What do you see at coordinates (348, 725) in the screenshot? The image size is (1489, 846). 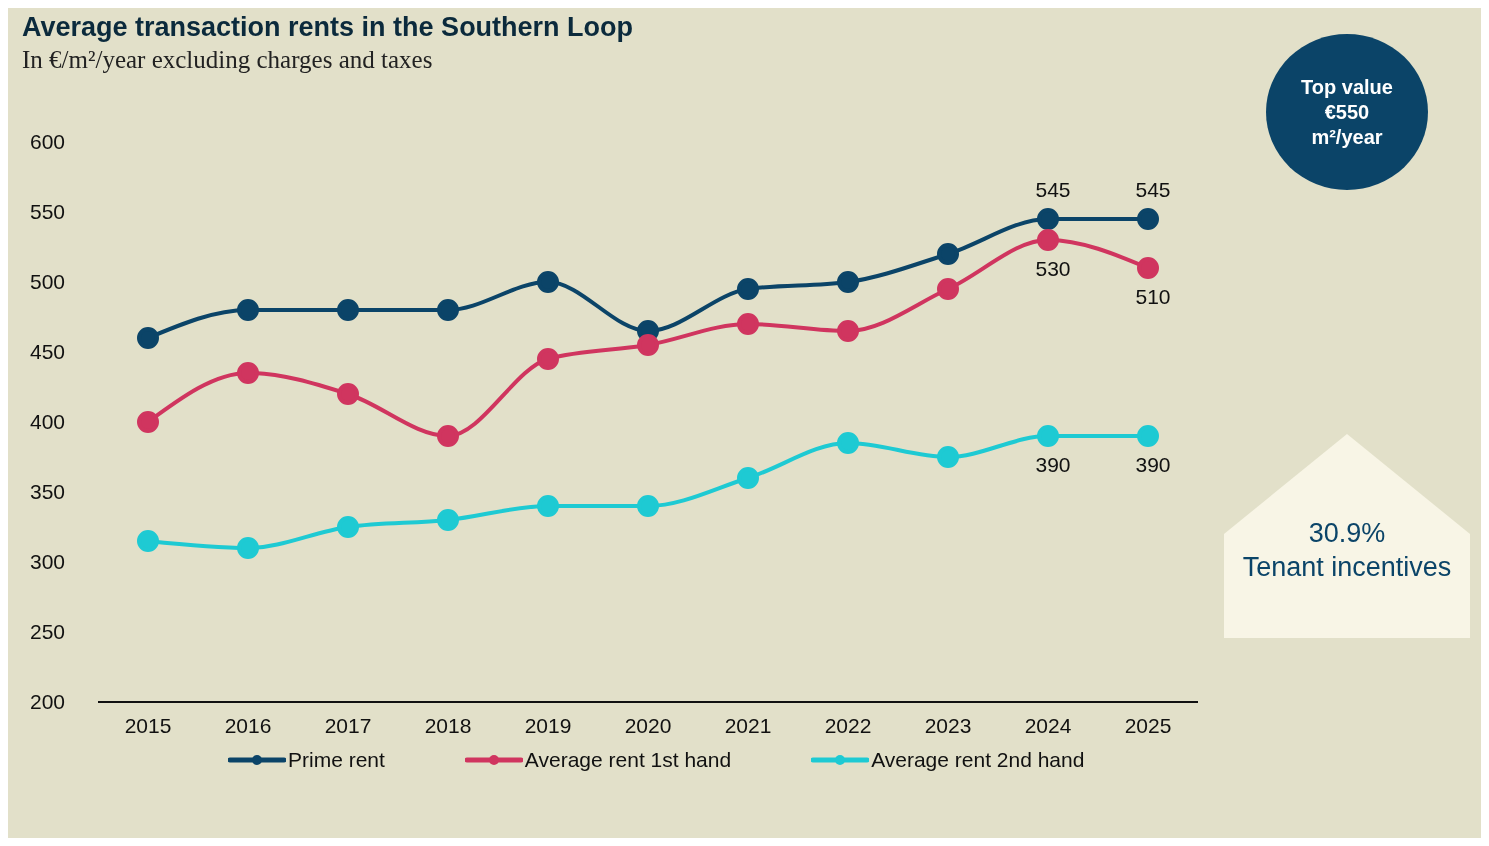 I see `x-tick-label: 2017` at bounding box center [348, 725].